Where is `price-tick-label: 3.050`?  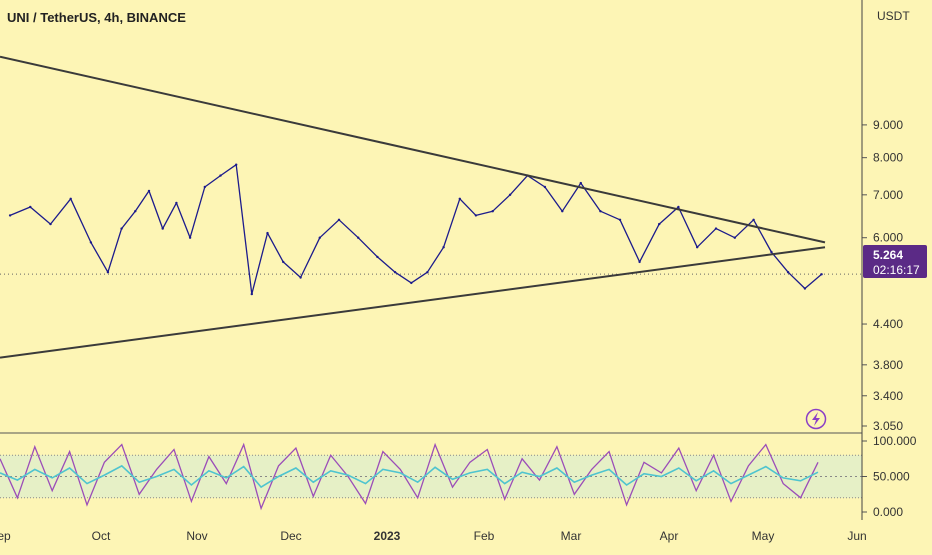
price-tick-label: 3.050 is located at coordinates (888, 426).